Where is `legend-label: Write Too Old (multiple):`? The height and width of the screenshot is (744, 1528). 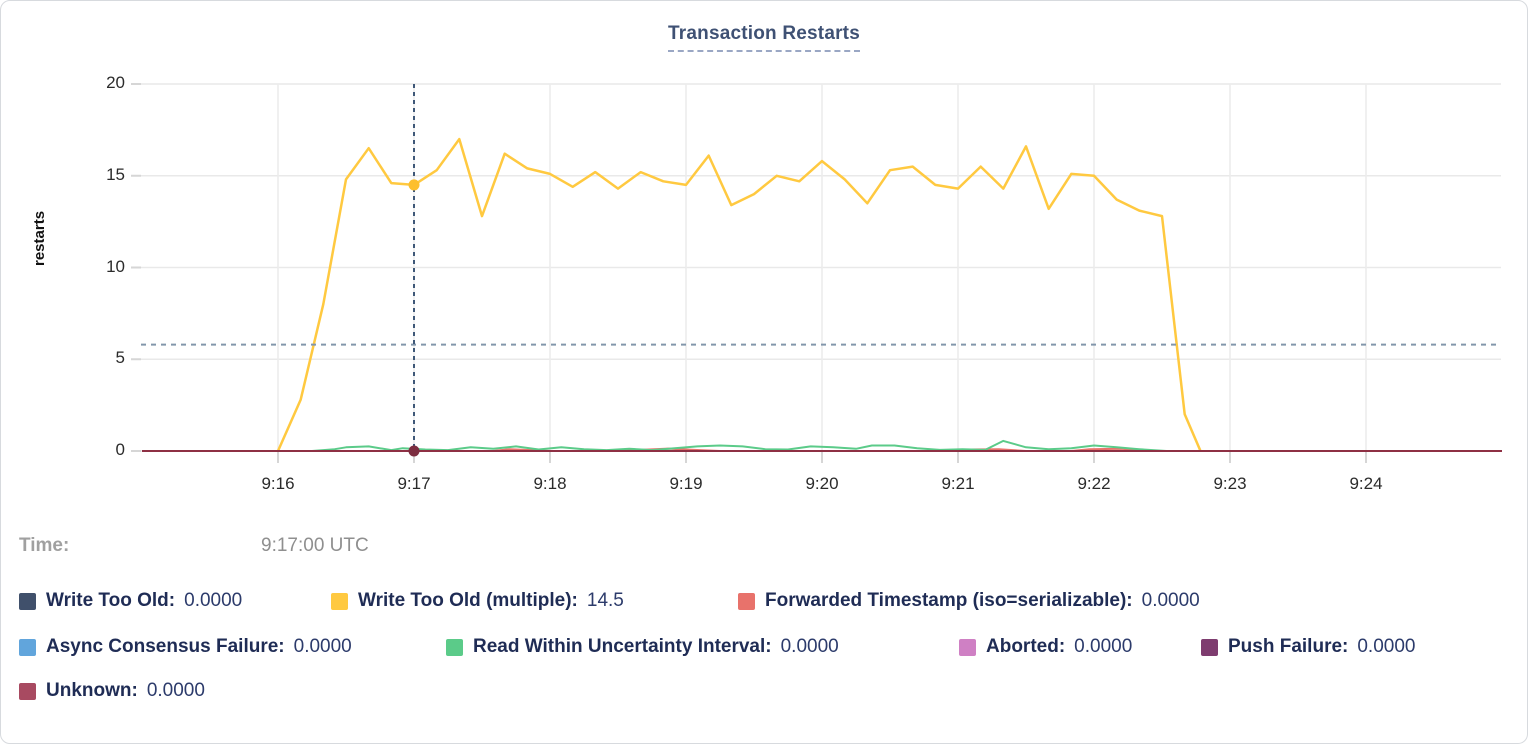
legend-label: Write Too Old (multiple): is located at coordinates (468, 600).